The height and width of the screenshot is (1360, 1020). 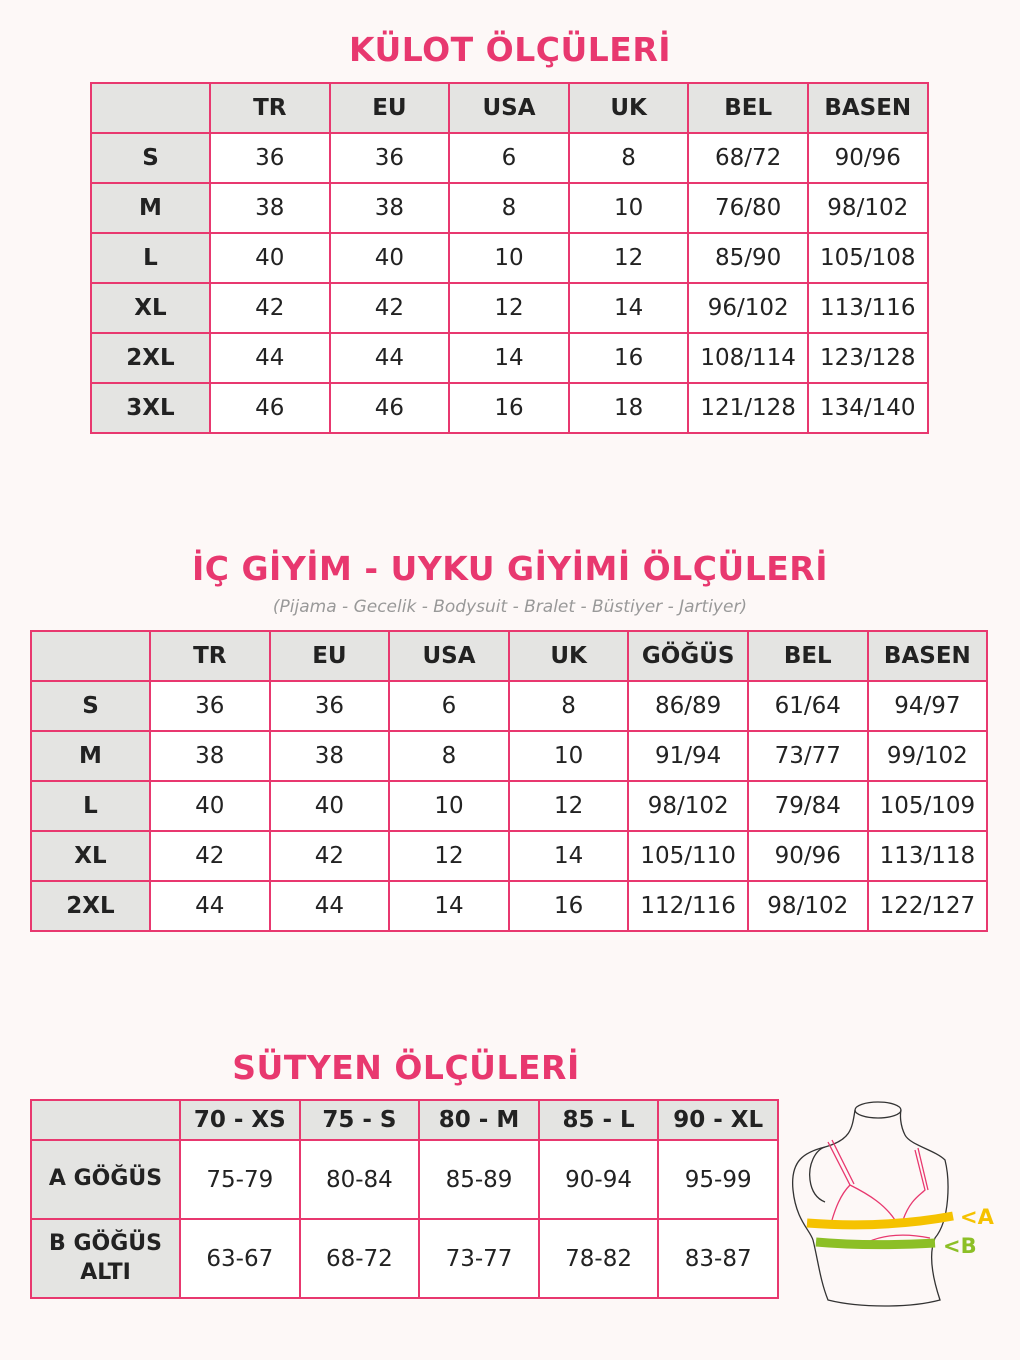 I want to click on column-header: 75 - S, so click(x=359, y=1120).